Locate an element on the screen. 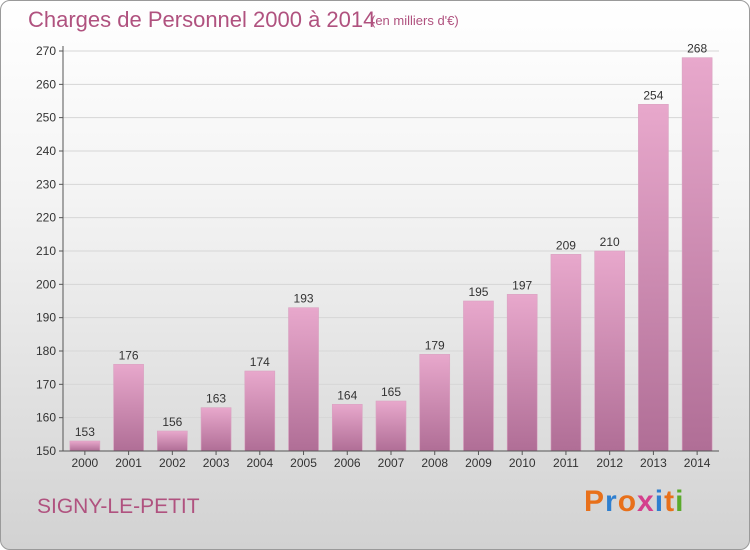 The image size is (750, 550). bar-2004 is located at coordinates (260, 411).